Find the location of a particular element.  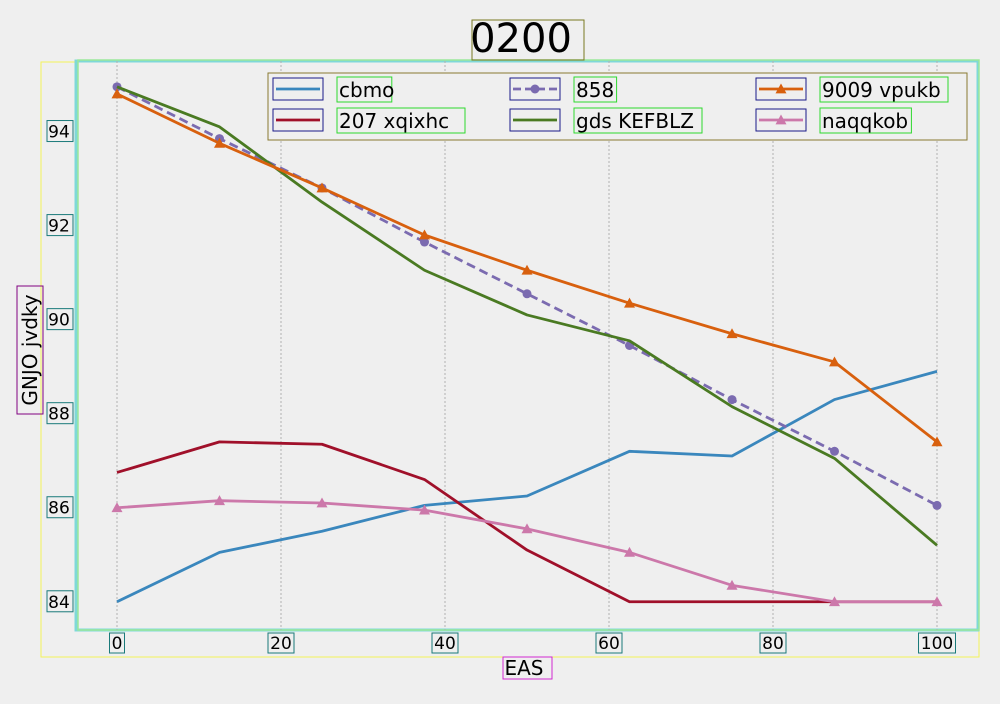

legend-label: 207 xqixhc is located at coordinates (394, 121).